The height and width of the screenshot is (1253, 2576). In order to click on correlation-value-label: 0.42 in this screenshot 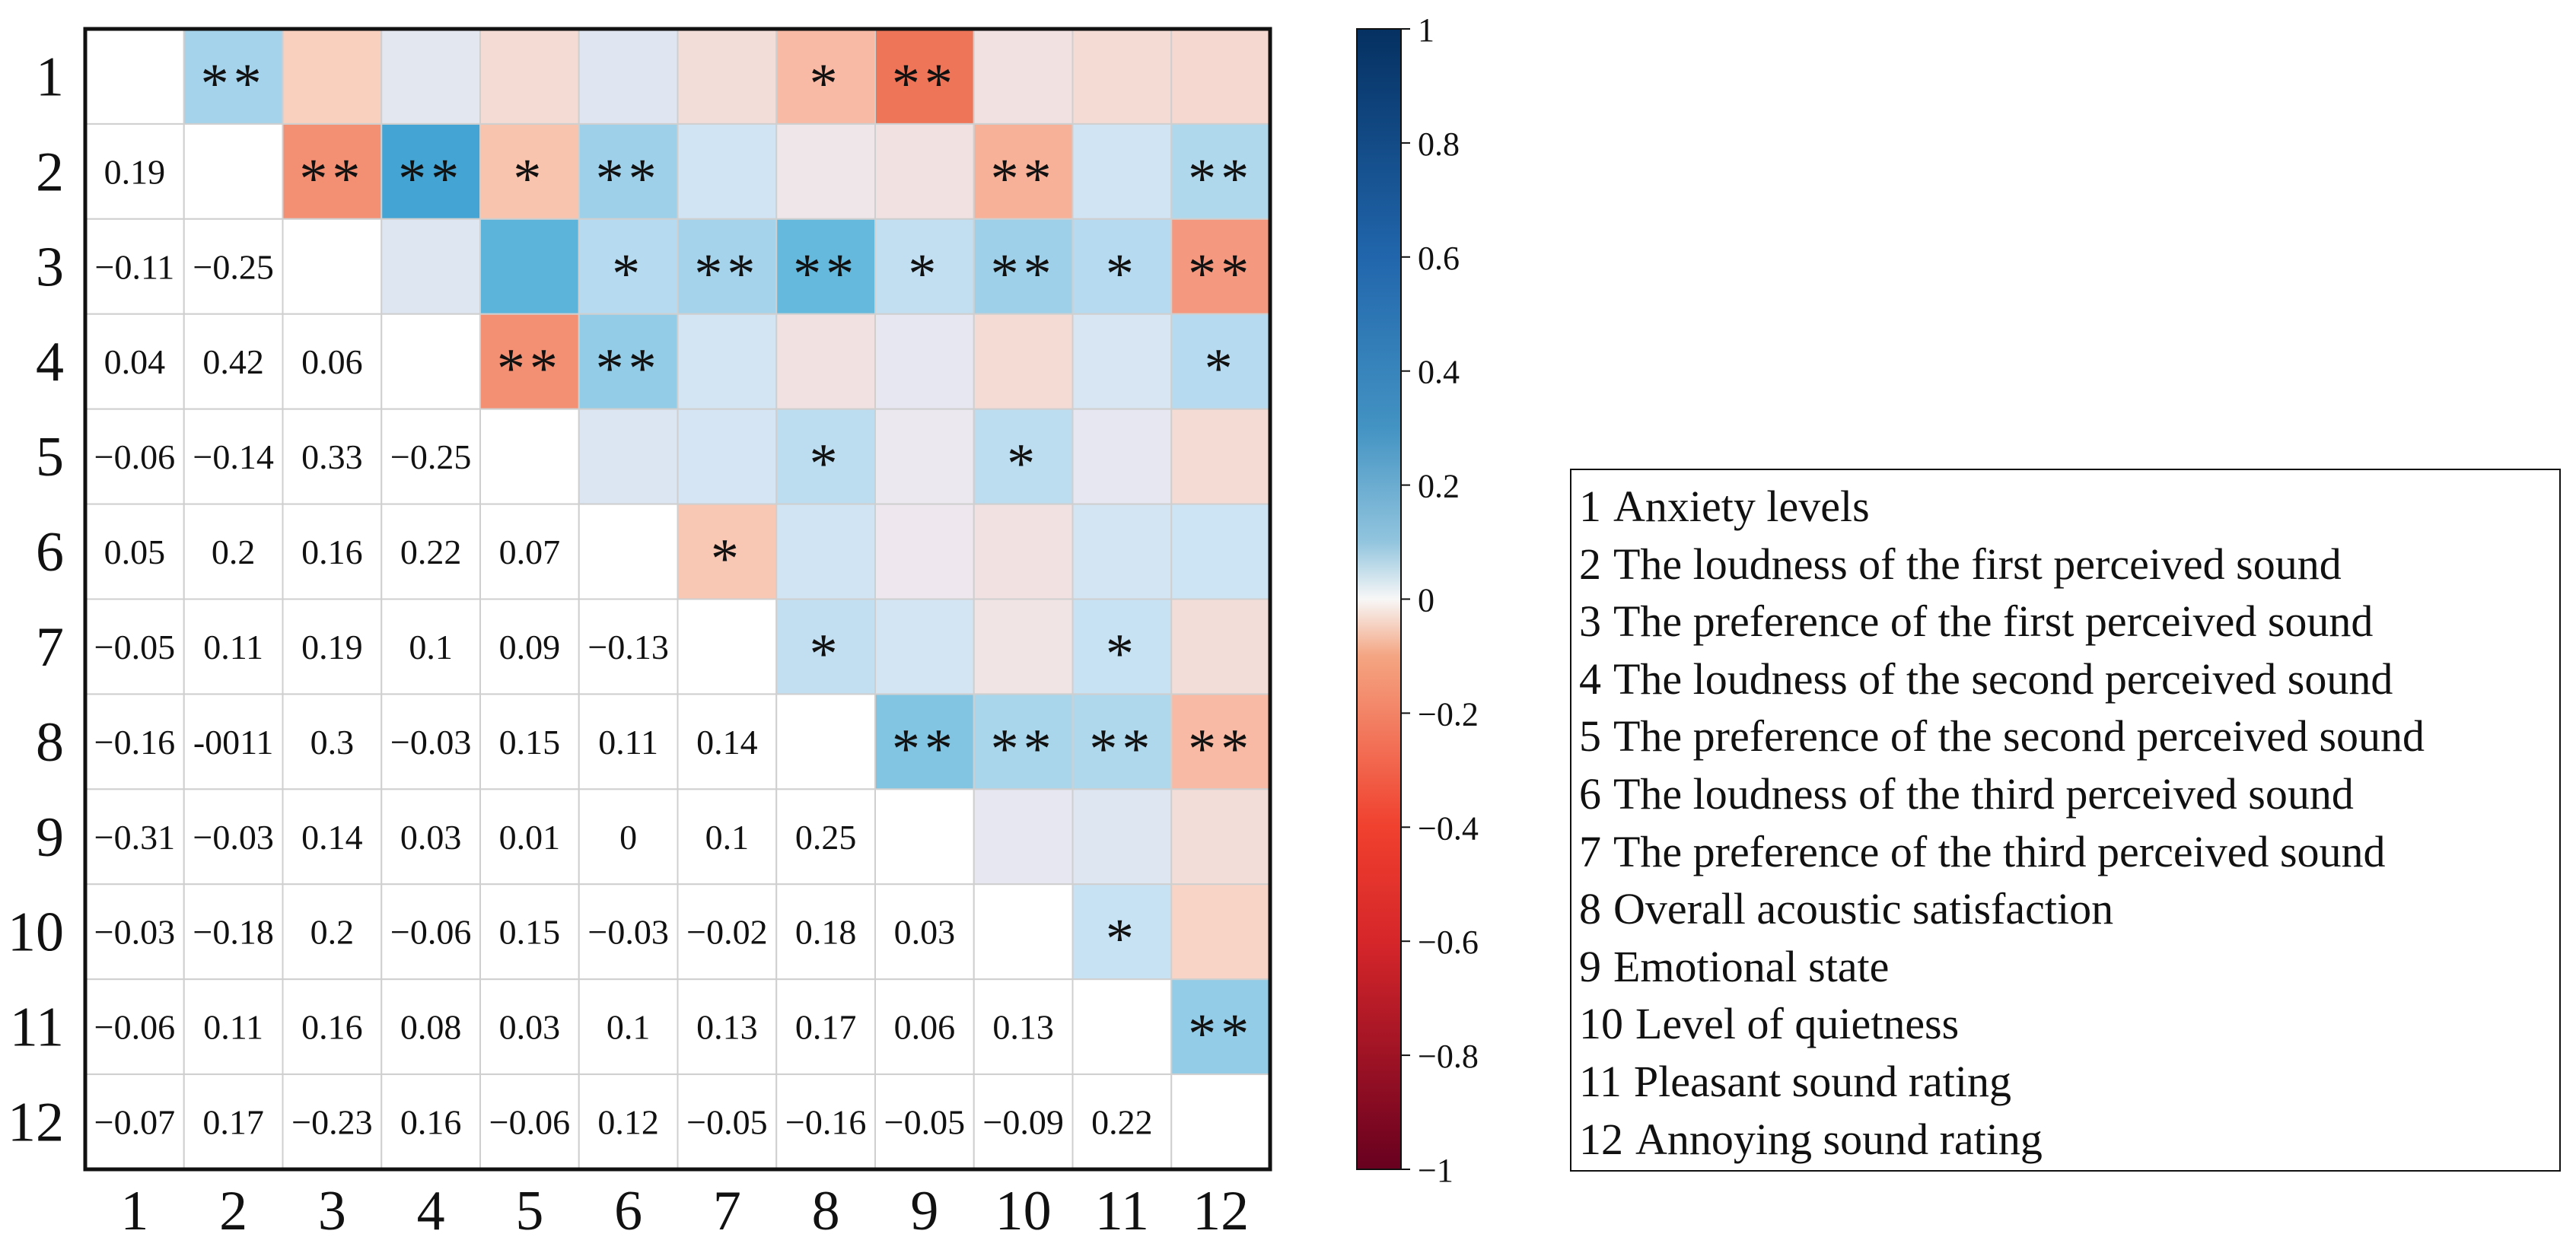, I will do `click(233, 361)`.